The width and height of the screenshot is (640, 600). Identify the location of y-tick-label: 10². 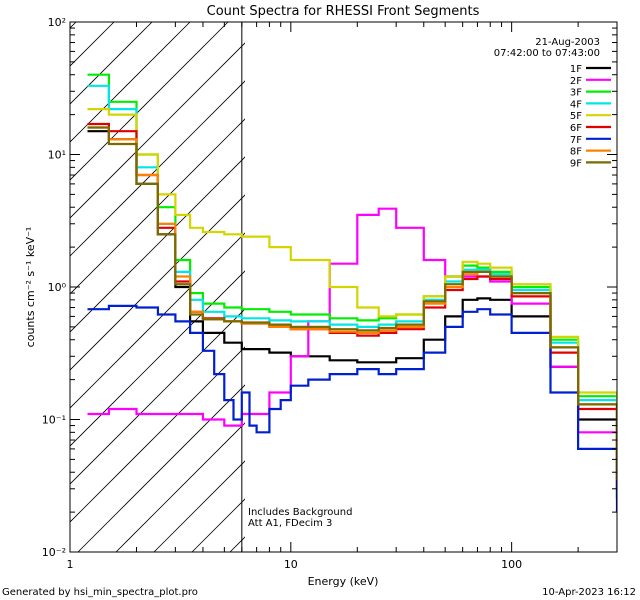
(57, 22).